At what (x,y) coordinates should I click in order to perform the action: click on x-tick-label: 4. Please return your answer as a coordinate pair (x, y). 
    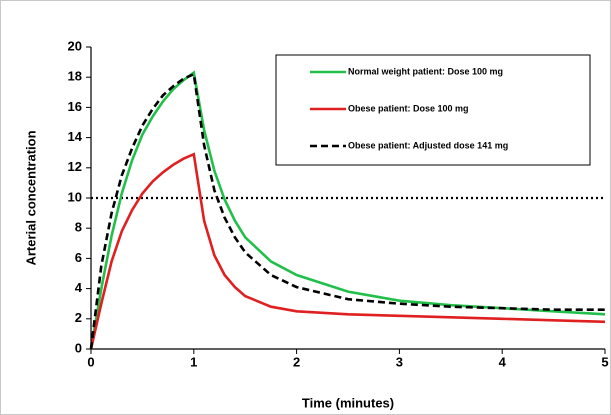
    Looking at the image, I should click on (503, 361).